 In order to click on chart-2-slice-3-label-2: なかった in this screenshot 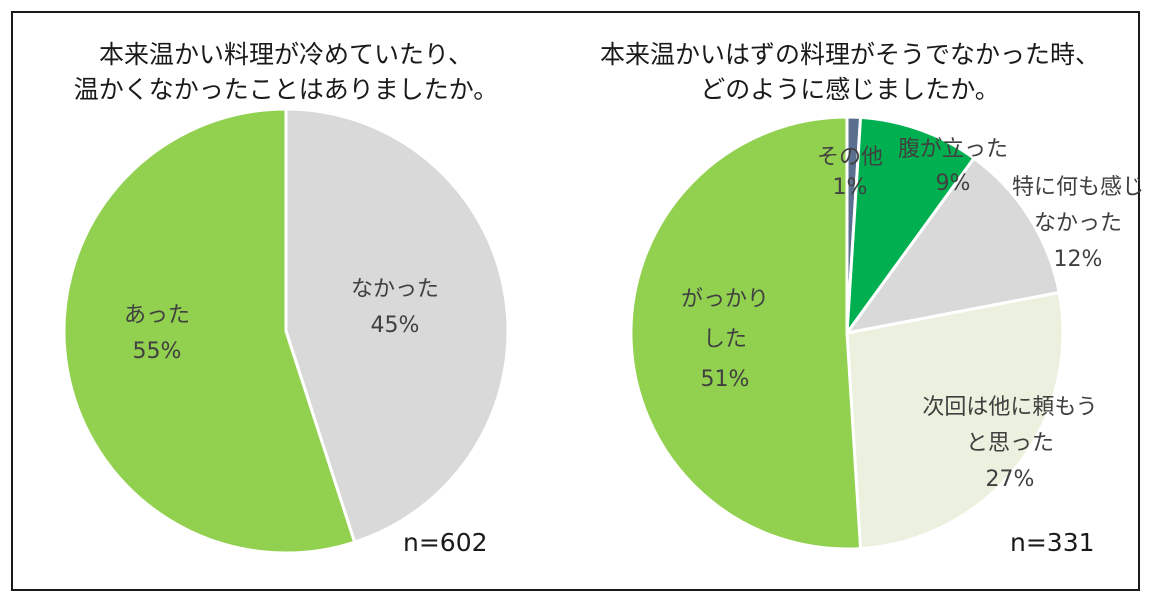, I will do `click(1078, 223)`.